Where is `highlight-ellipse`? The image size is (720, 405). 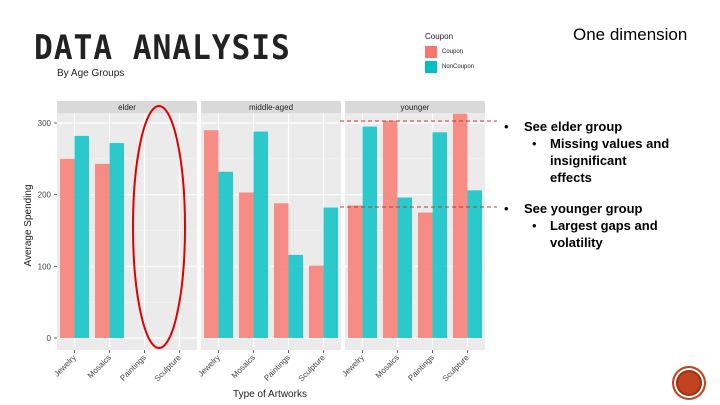 highlight-ellipse is located at coordinates (159, 227).